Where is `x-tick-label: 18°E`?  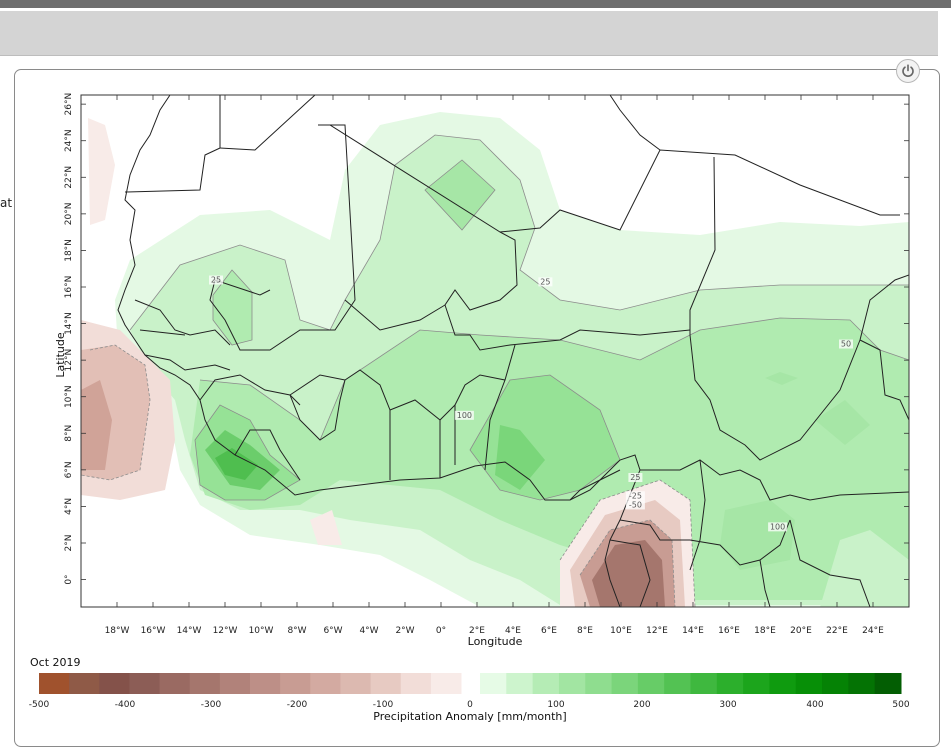
x-tick-label: 18°E is located at coordinates (765, 631).